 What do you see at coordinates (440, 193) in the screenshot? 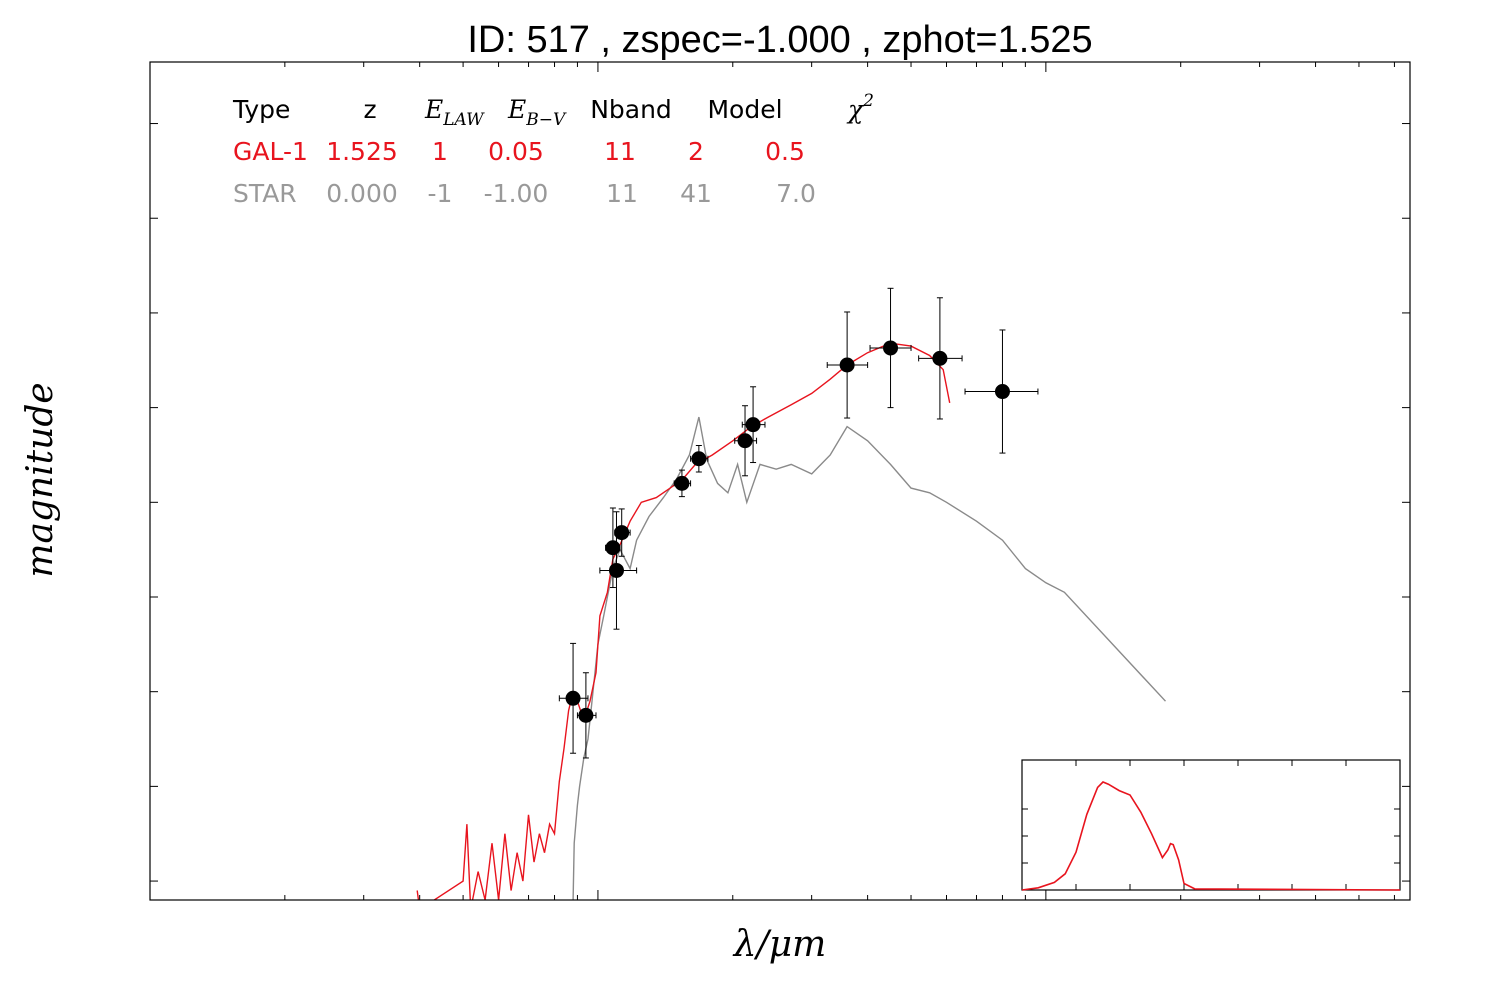
I see `star-fit-cell: -1` at bounding box center [440, 193].